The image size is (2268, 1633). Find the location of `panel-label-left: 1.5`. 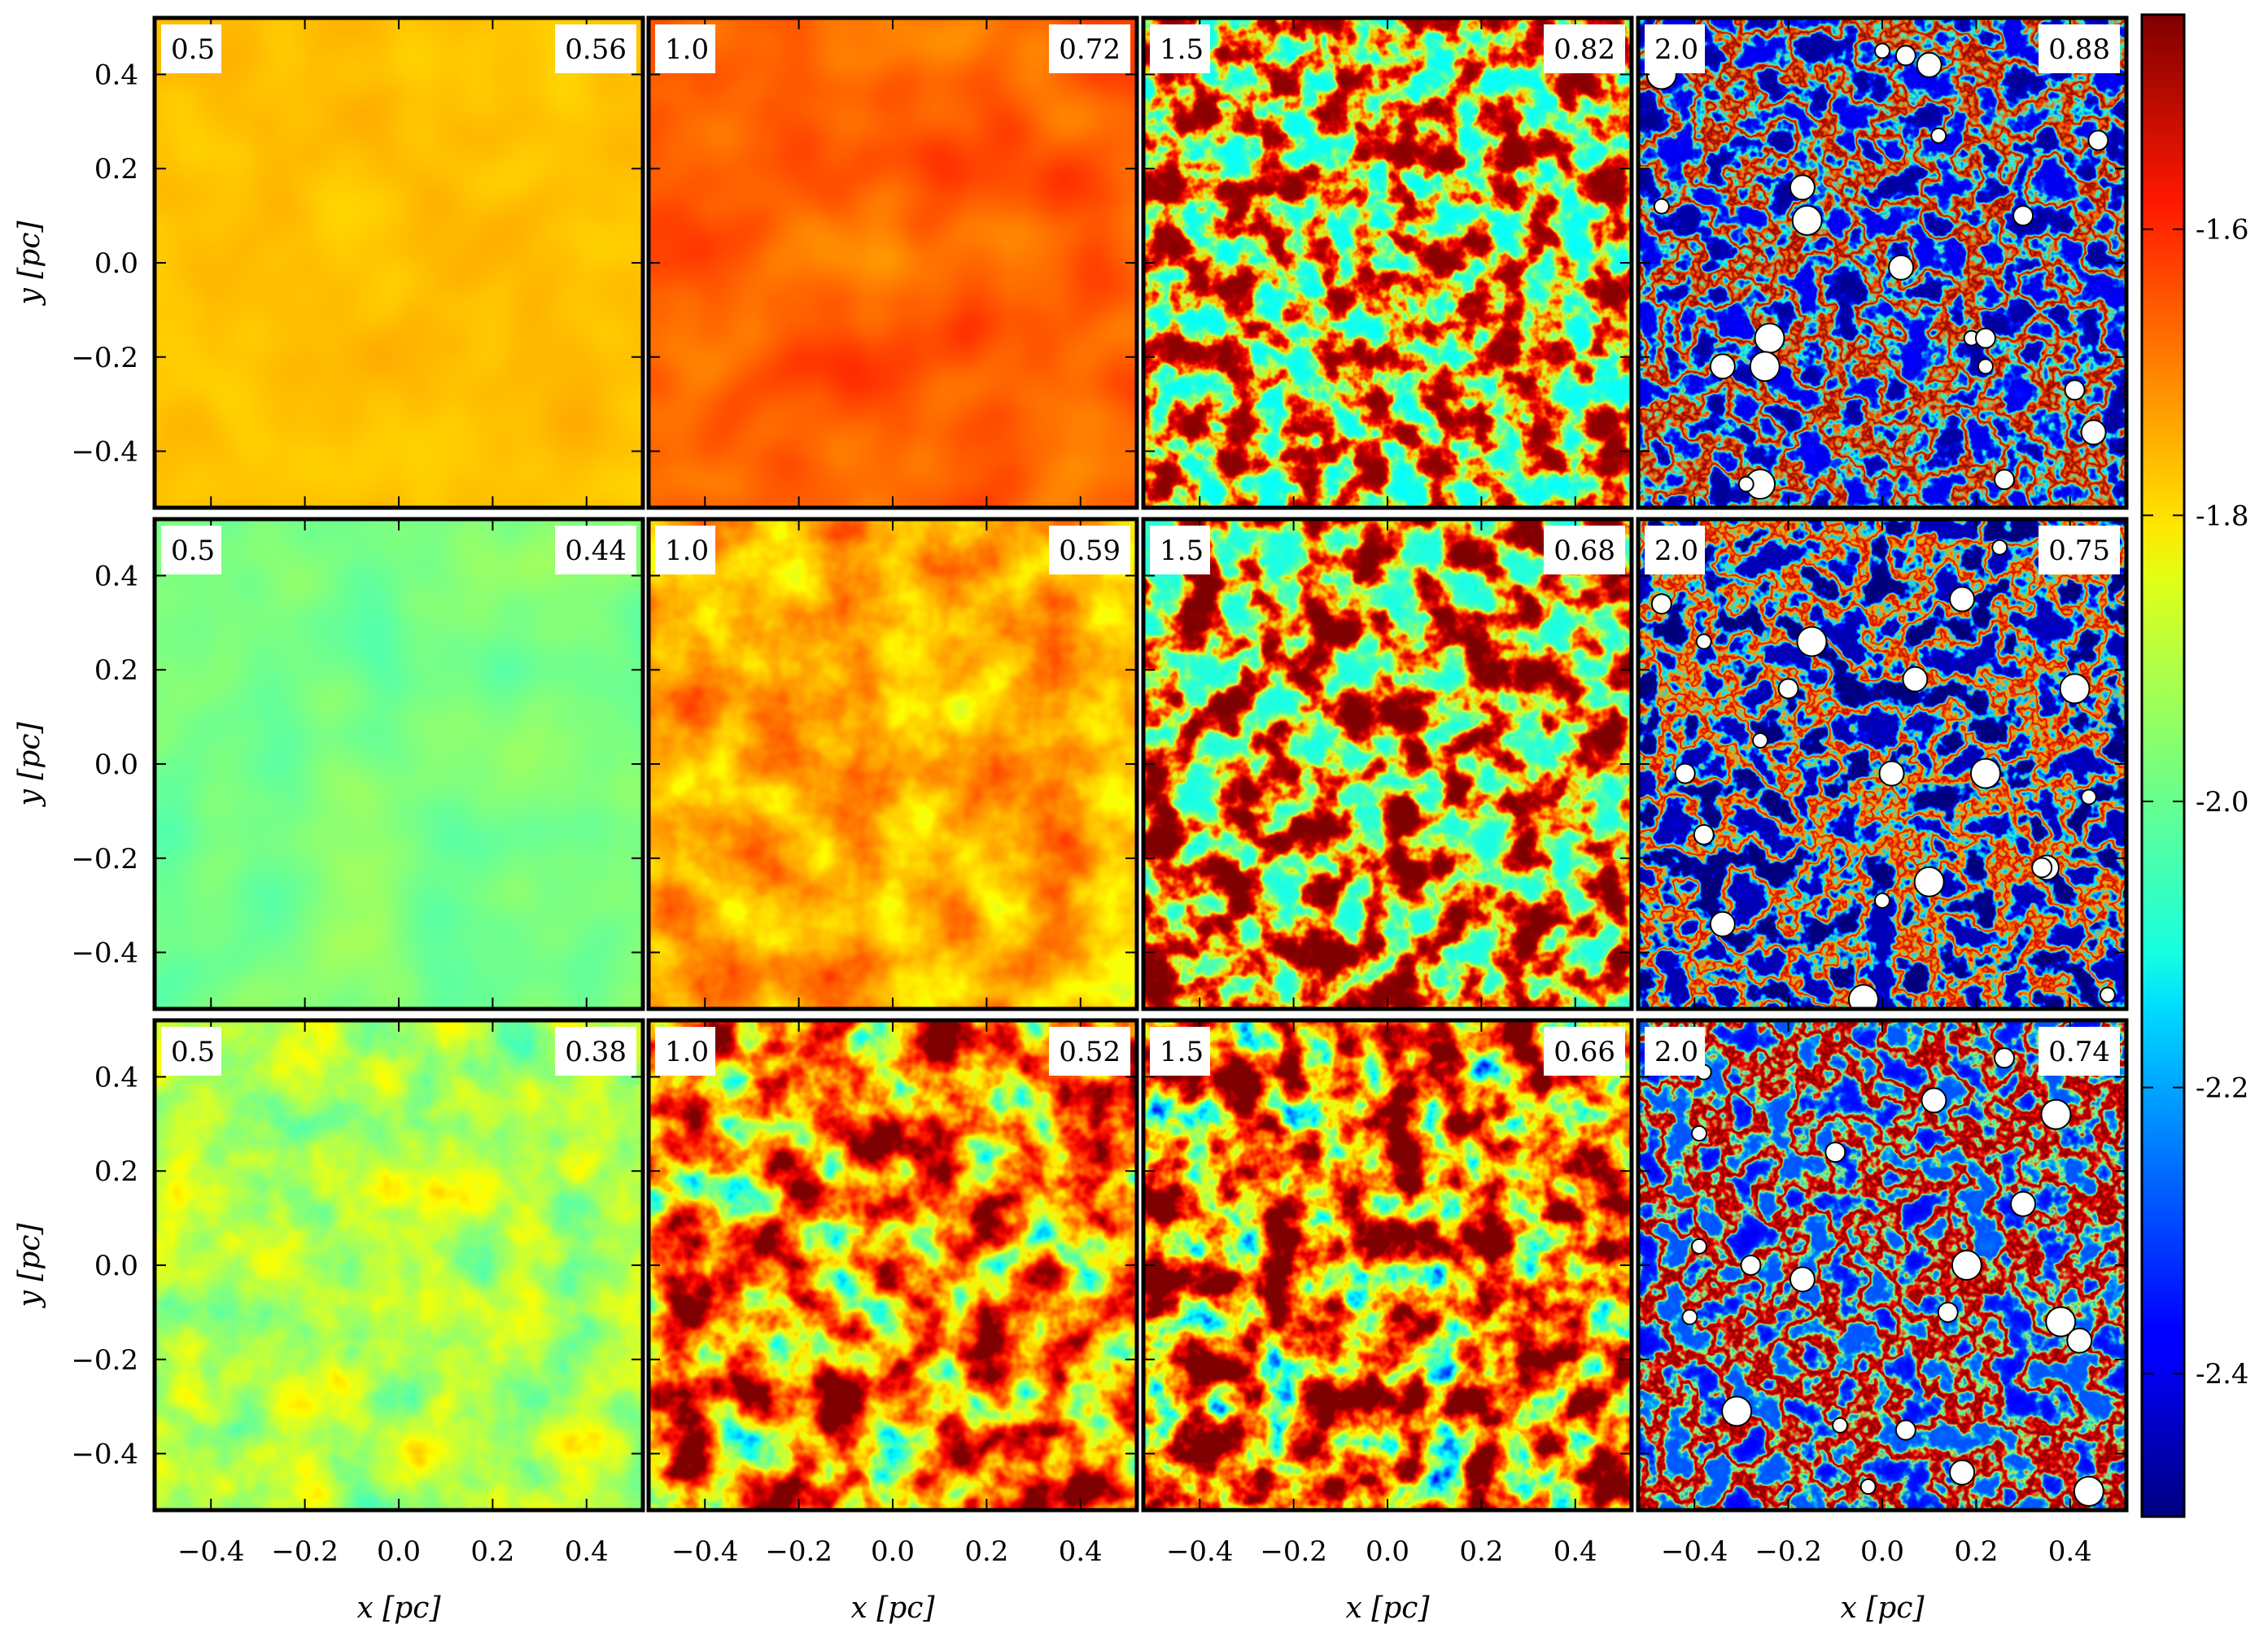

panel-label-left: 1.5 is located at coordinates (1182, 1052).